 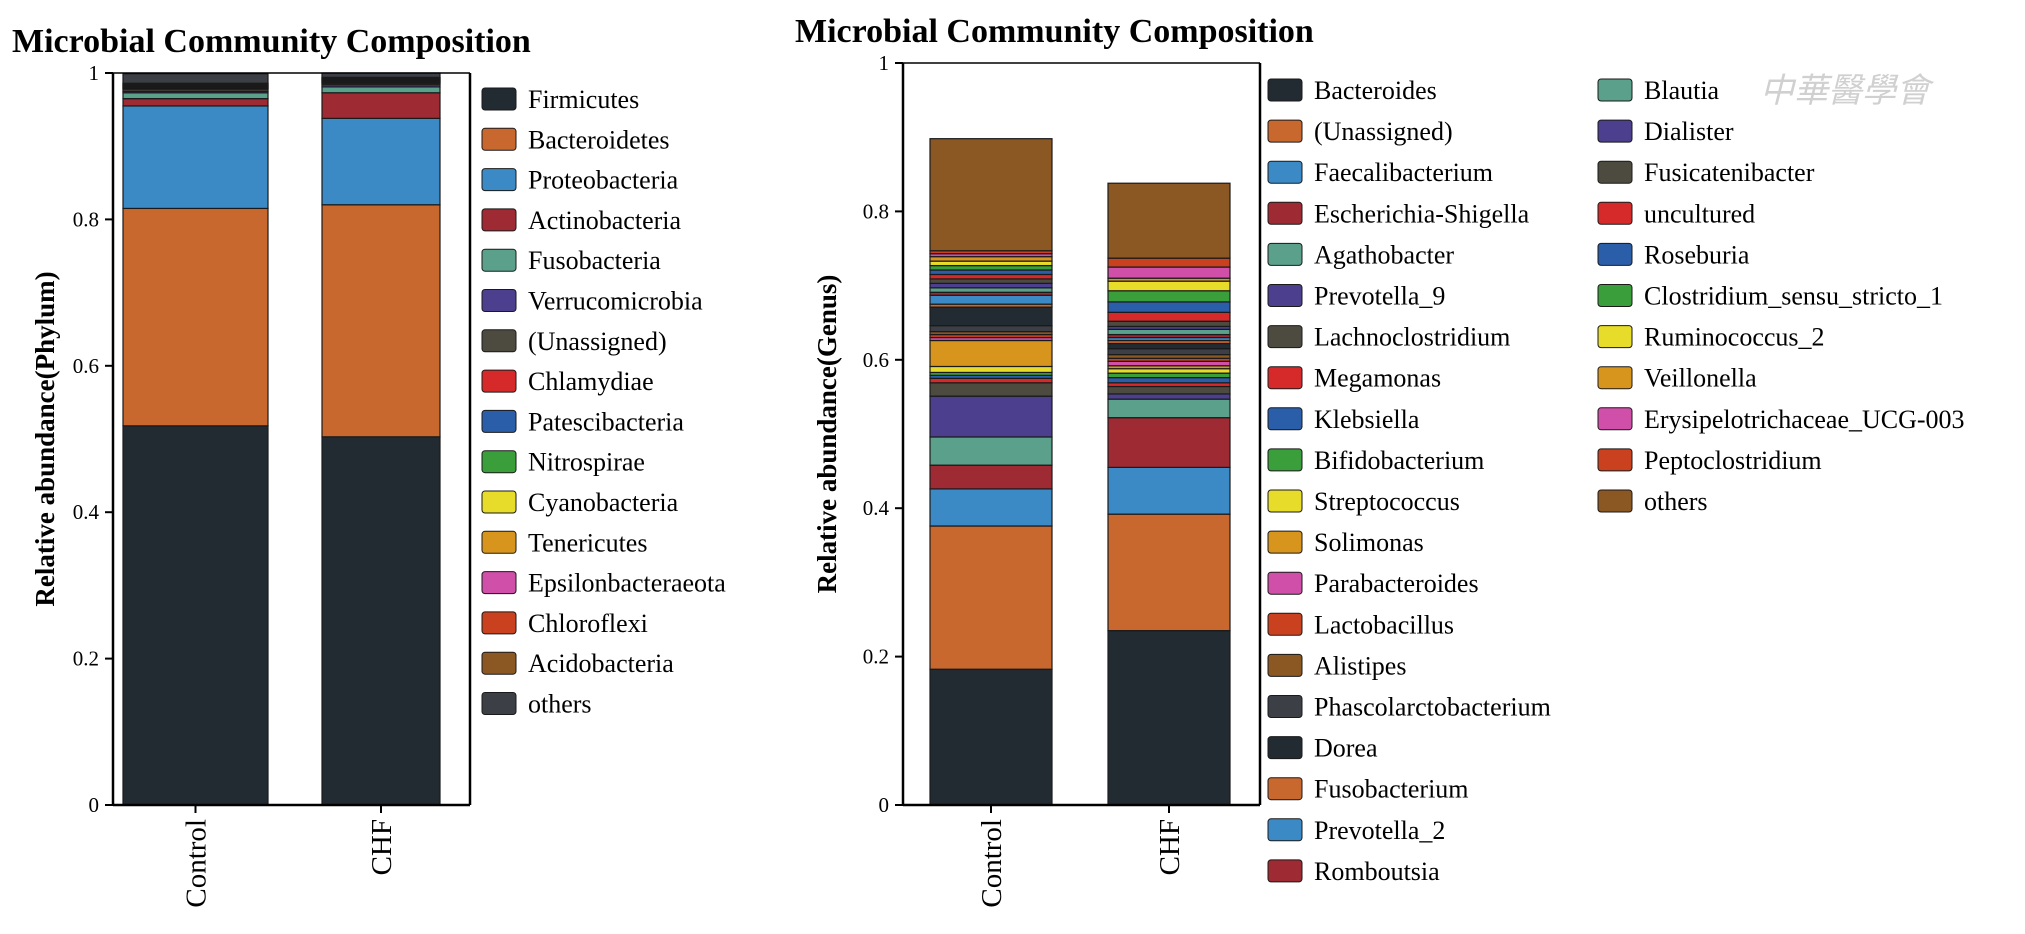 I want to click on legend-label: Fusobacteria, so click(x=594, y=260).